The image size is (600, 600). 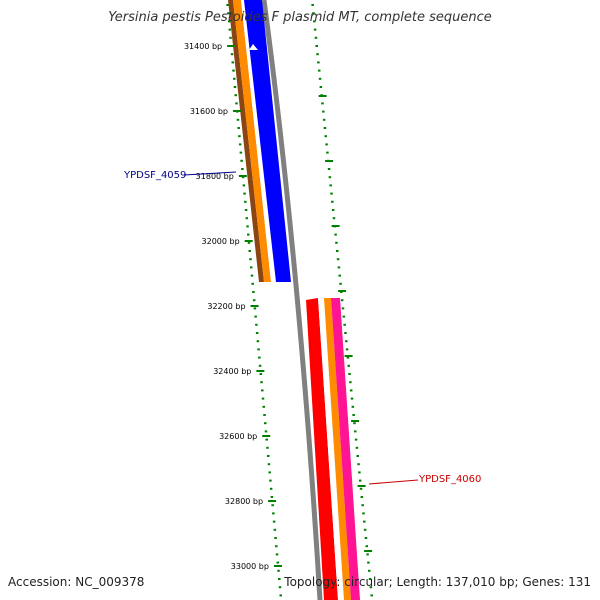 I want to click on gene-4059-blue-strip, so click(x=267, y=141).